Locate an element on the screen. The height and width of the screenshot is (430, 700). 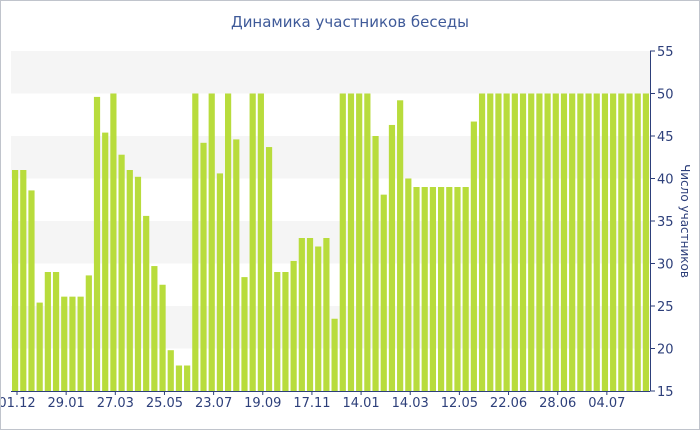
x-tick-label: 27.03 is located at coordinates (115, 403).